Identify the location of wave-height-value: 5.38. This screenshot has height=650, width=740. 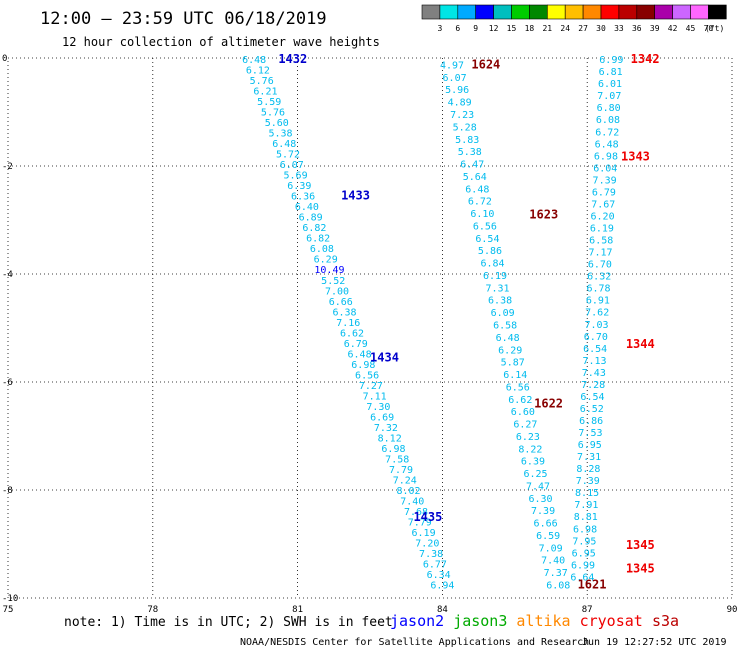
(280, 134).